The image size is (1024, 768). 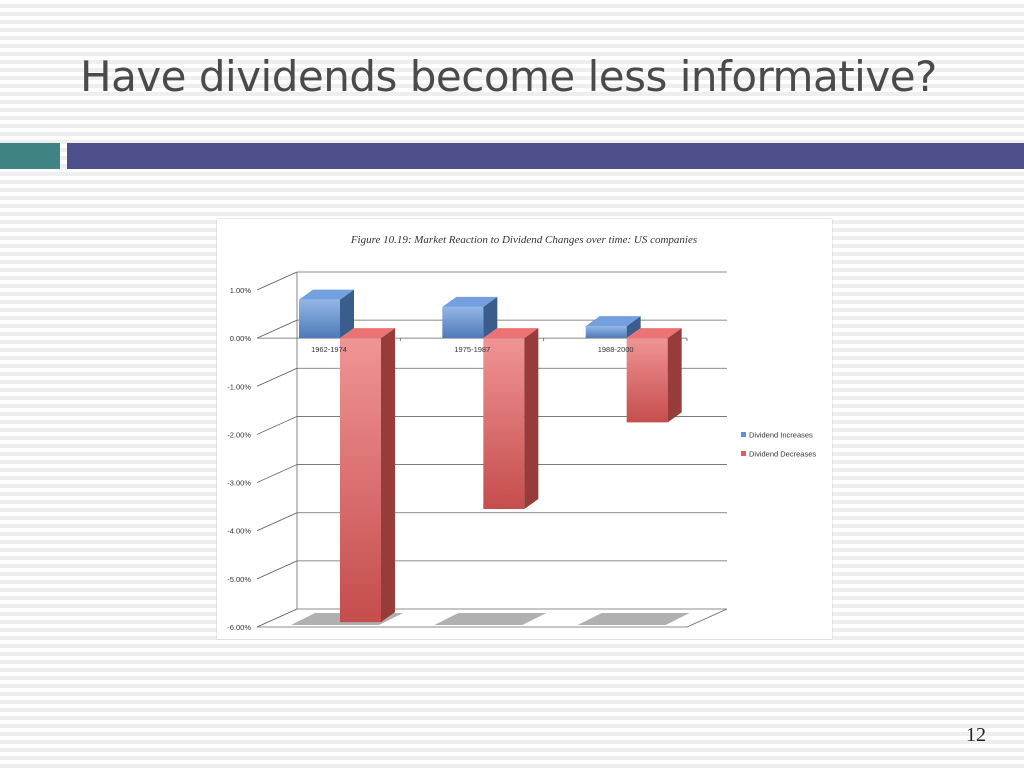 What do you see at coordinates (30, 156) in the screenshot?
I see `accent-bar-teal` at bounding box center [30, 156].